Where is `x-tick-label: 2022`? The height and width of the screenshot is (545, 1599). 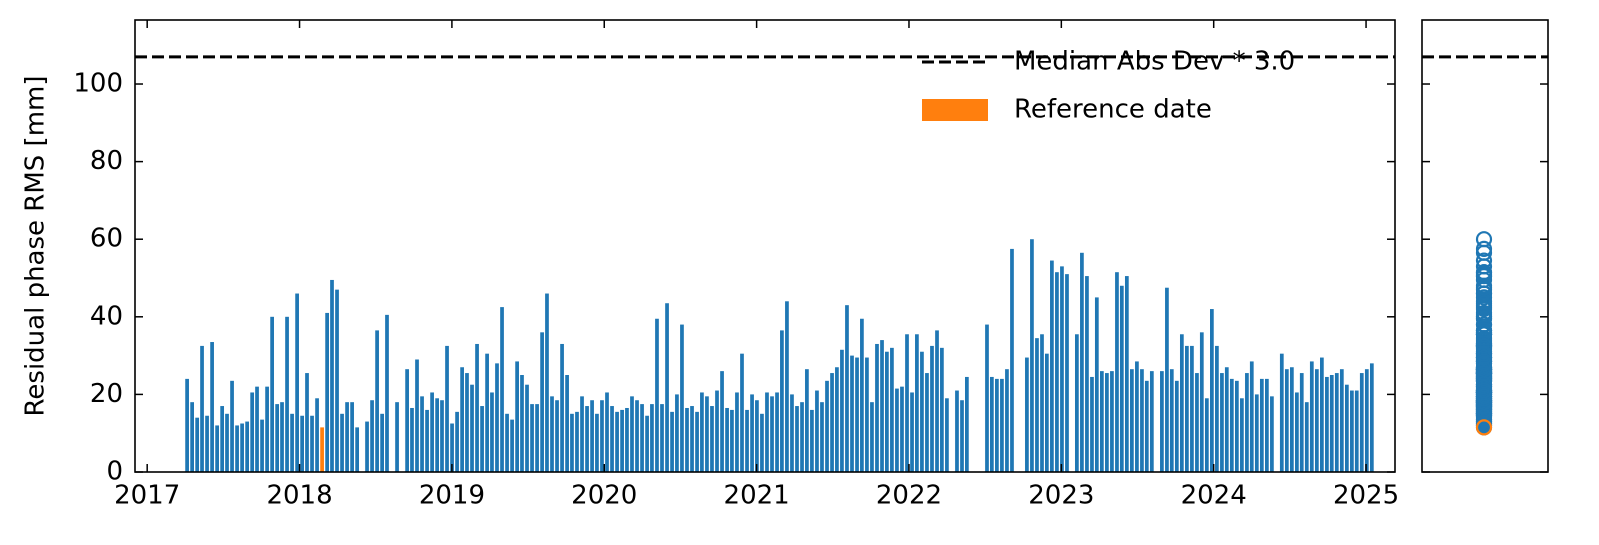 x-tick-label: 2022 is located at coordinates (909, 496).